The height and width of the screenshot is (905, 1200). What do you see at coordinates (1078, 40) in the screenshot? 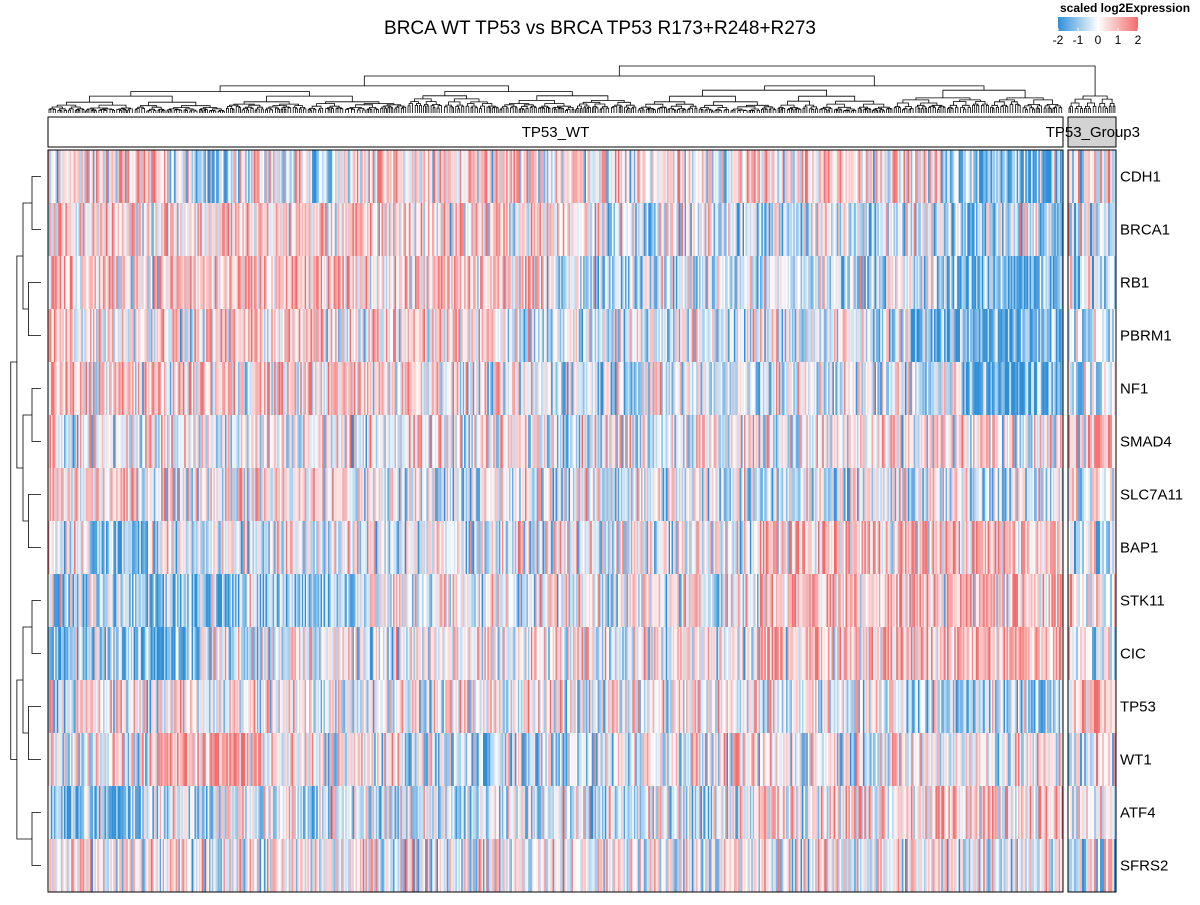
I see `legend-tick-label: -1` at bounding box center [1078, 40].